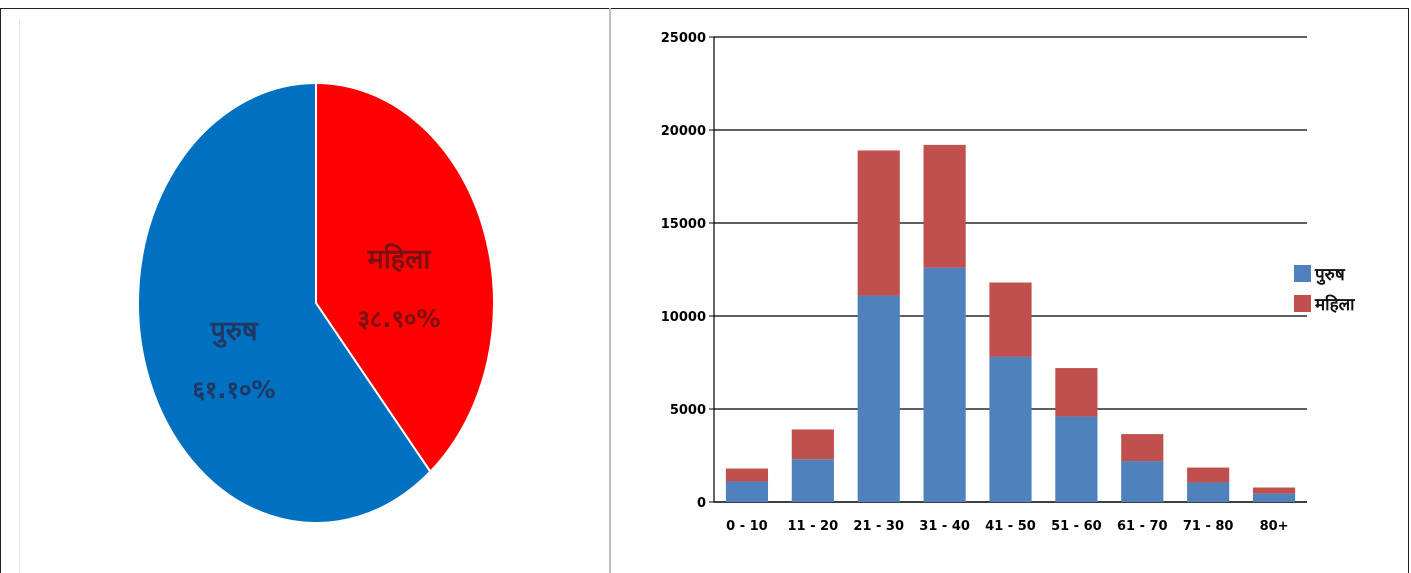 The width and height of the screenshot is (1411, 573). What do you see at coordinates (398, 319) in the screenshot?
I see `pie-label-female-percent: ३८.९०%` at bounding box center [398, 319].